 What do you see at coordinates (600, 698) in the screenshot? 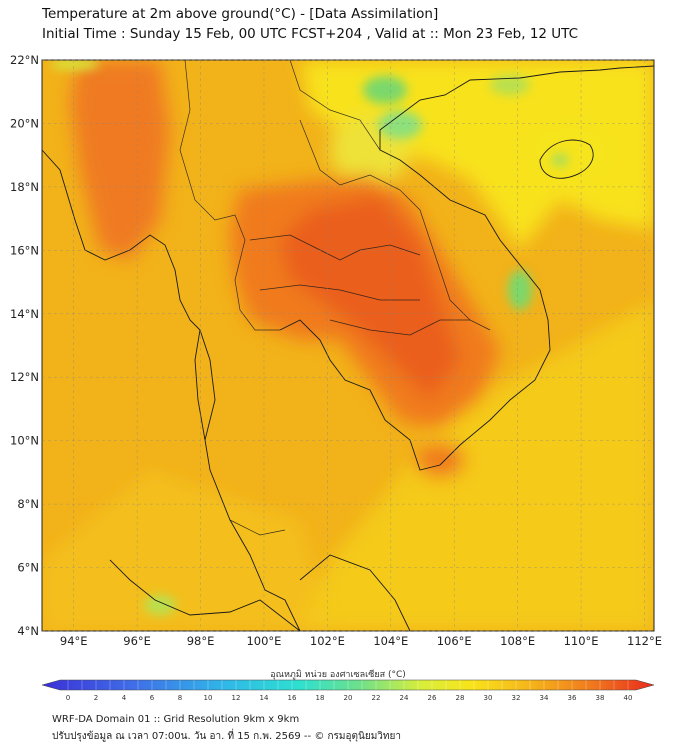
I see `colorbar-tick-label: 38` at bounding box center [600, 698].